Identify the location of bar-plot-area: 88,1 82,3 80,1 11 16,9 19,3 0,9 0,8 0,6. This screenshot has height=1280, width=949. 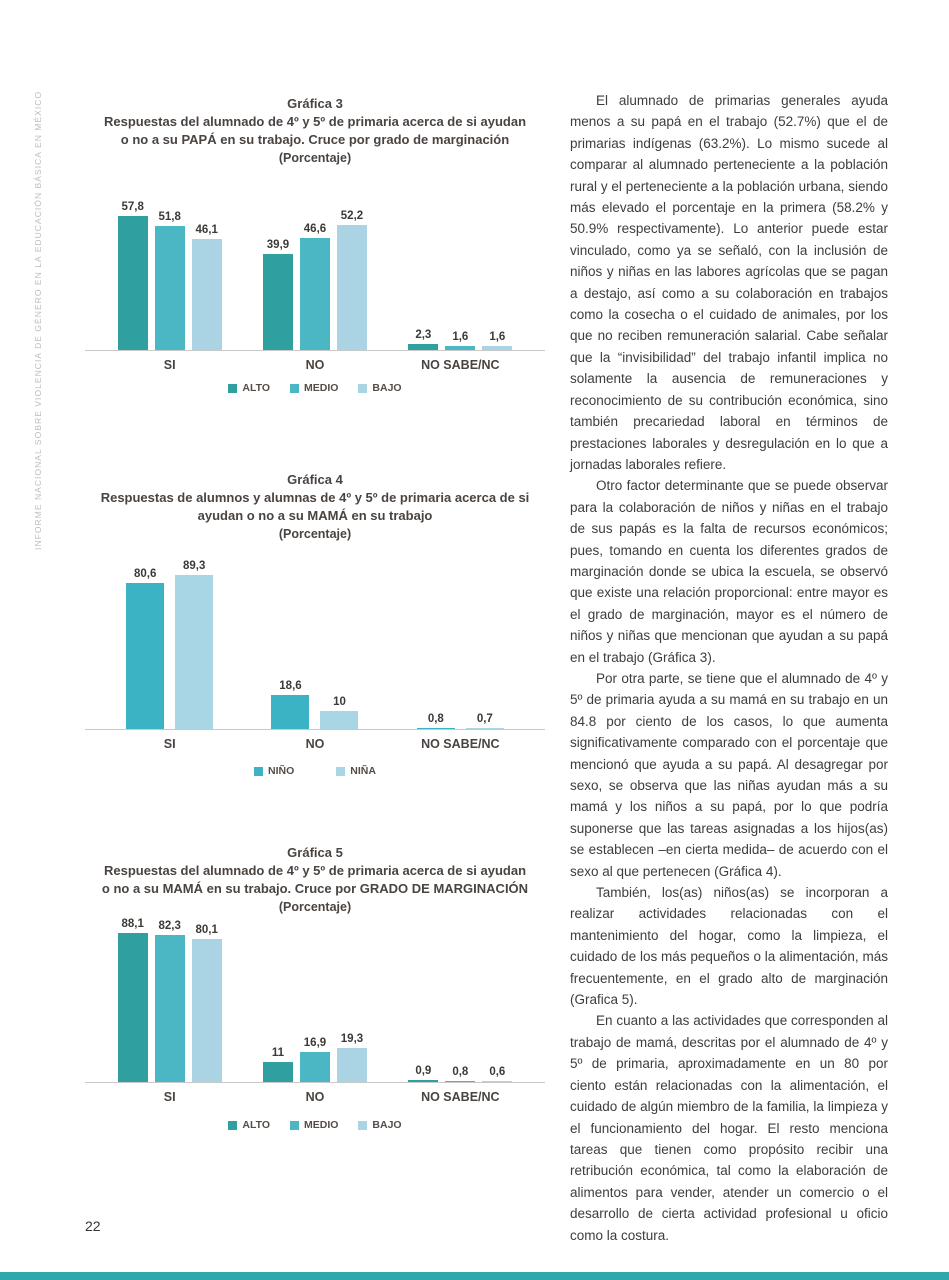
(315, 1000).